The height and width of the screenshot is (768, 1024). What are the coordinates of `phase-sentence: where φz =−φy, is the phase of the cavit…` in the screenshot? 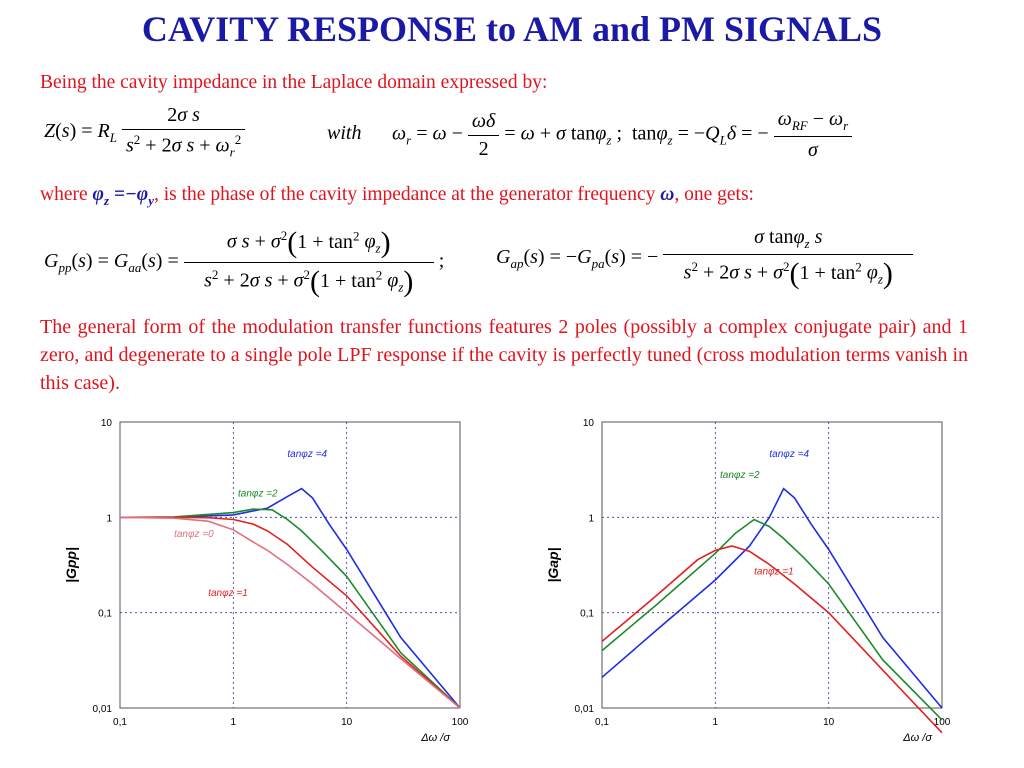 It's located at (397, 196).